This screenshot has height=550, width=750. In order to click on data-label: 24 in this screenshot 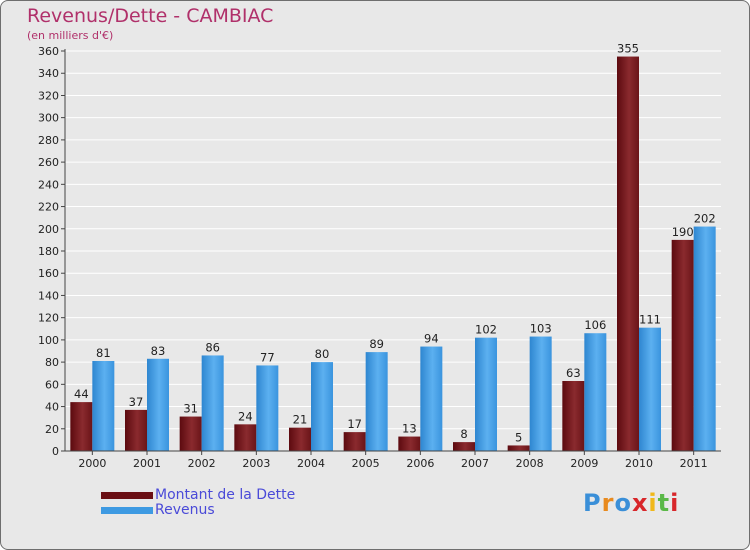, I will do `click(245, 416)`.